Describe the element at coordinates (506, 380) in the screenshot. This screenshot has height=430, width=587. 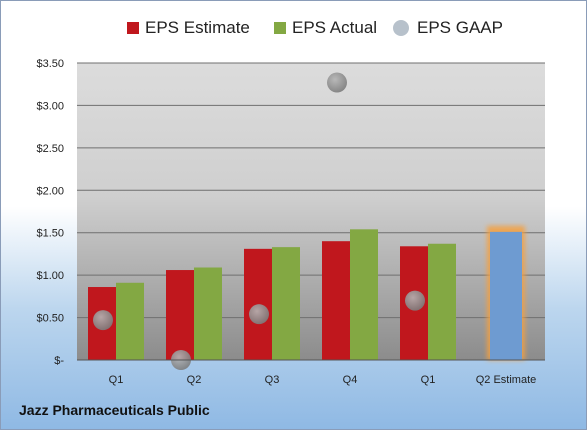
I see `x-tick-label: Q2 Estimate` at that location.